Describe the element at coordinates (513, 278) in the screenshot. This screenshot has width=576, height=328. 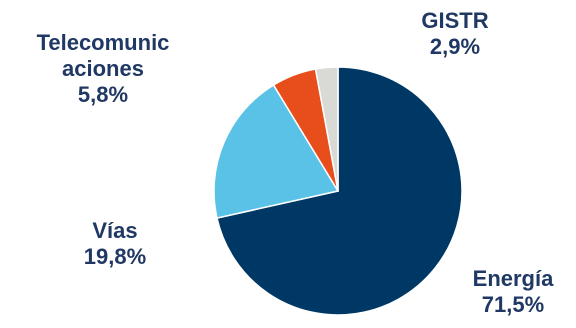
I see `label-energia-name: Energía` at that location.